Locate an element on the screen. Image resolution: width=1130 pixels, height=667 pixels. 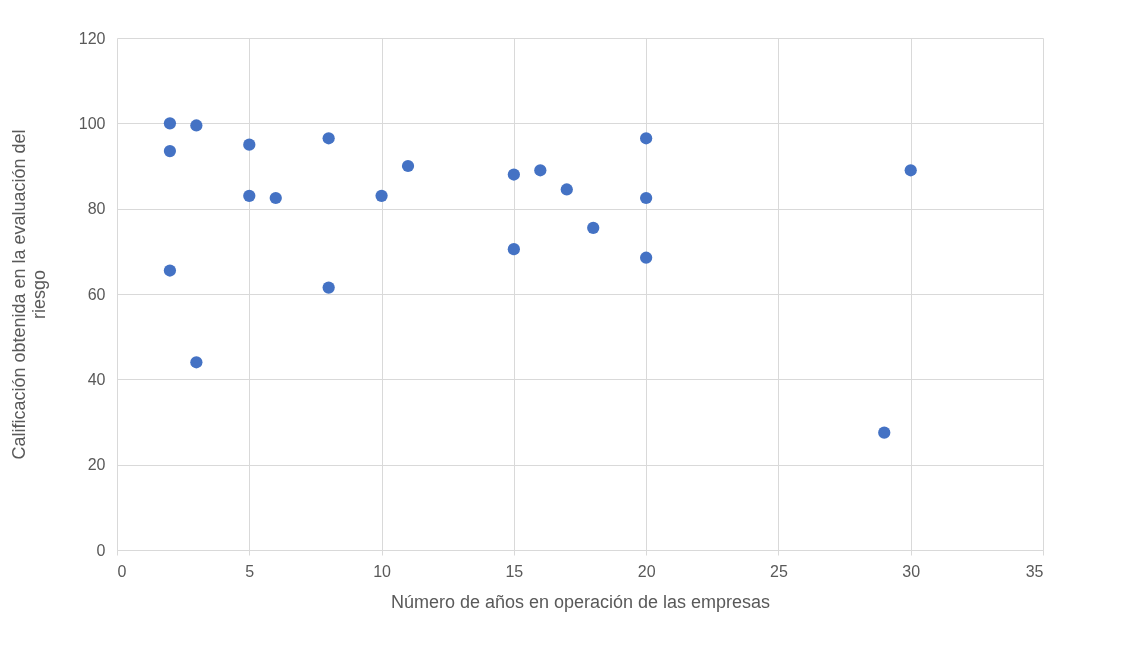
x-tick-label: 15 is located at coordinates (514, 571).